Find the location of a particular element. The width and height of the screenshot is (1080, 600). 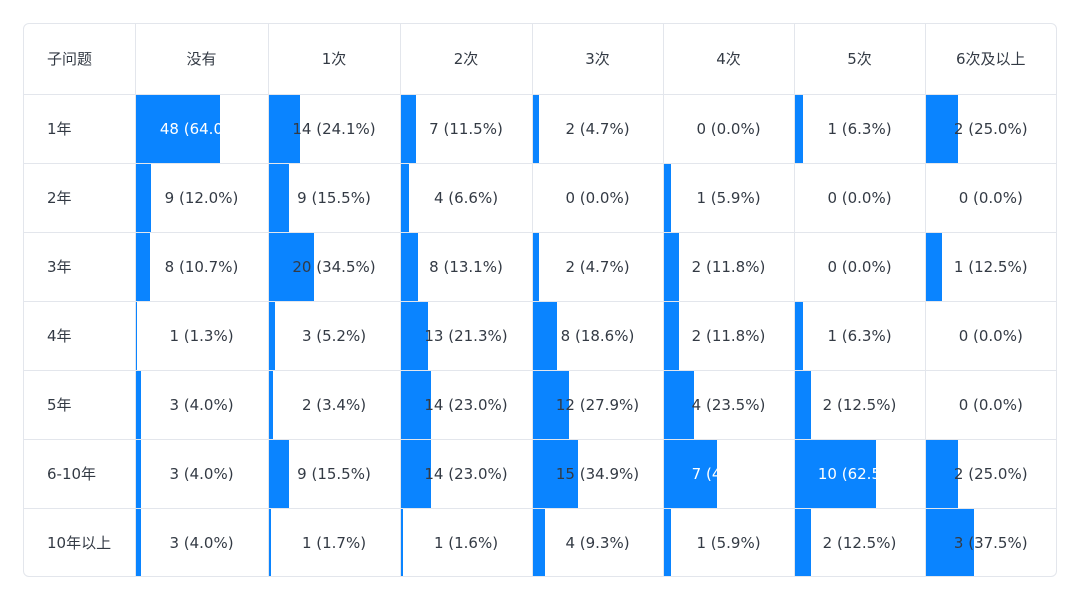

table-cell: 4 (6.6%) is located at coordinates (466, 197).